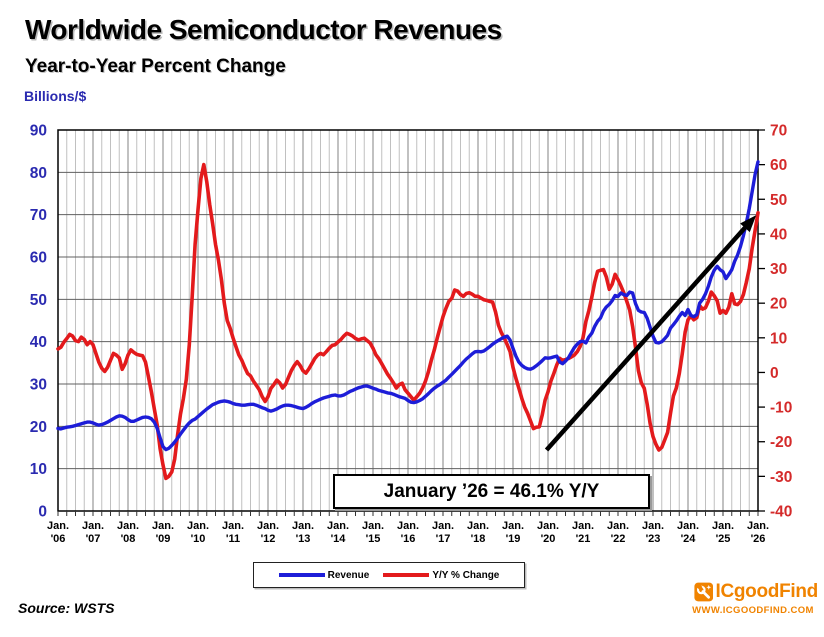 The width and height of the screenshot is (824, 637). Describe the element at coordinates (66, 608) in the screenshot. I see `source-note: Source: WSTS` at that location.